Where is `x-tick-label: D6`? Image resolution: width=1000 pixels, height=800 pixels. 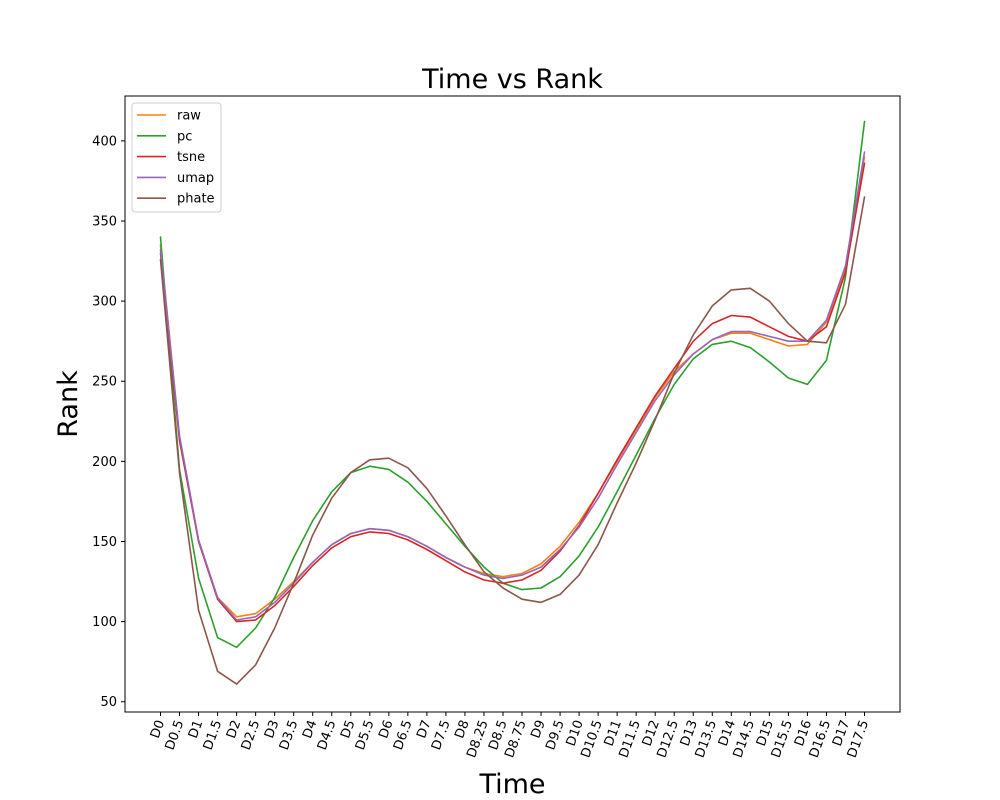 x-tick-label: D6 is located at coordinates (386, 729).